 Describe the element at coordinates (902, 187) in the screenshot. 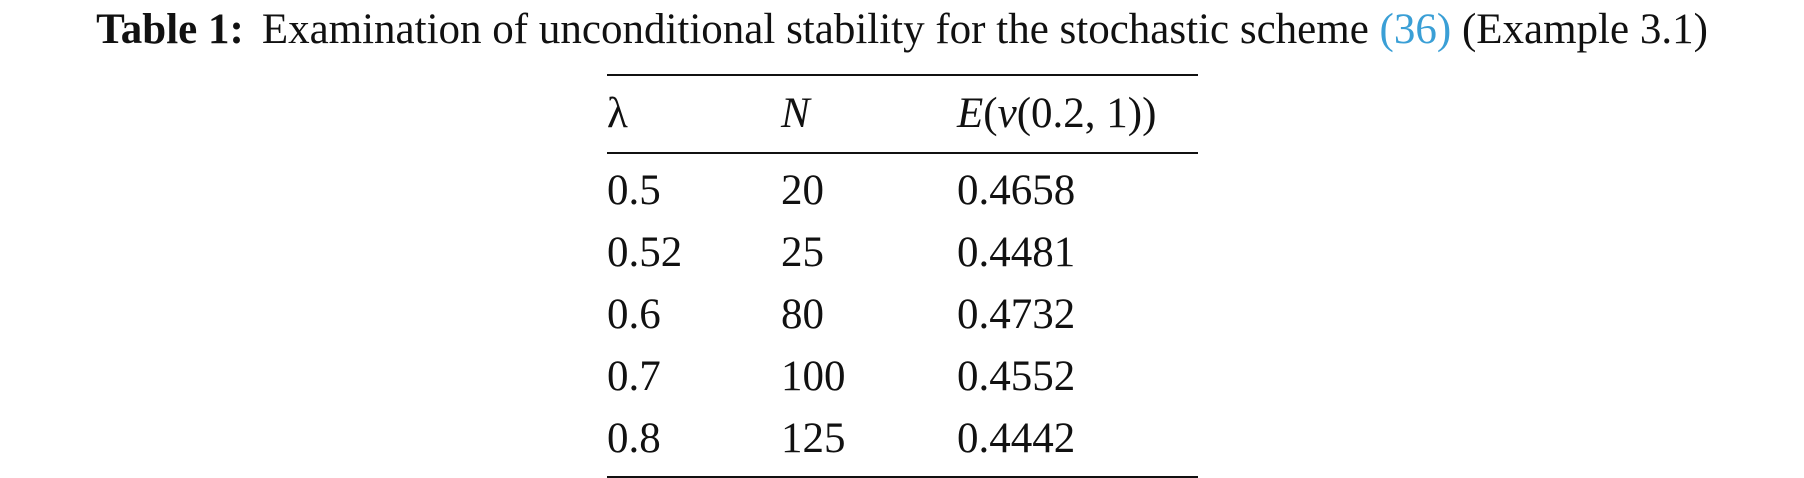

I see `table-row: 0.5 20 0.4658` at that location.